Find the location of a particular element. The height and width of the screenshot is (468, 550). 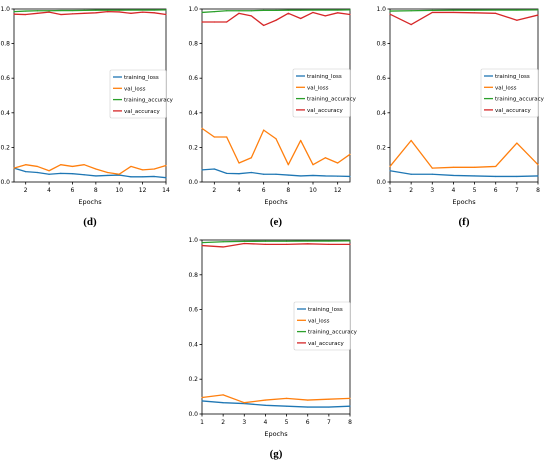

y-tick-label: 0.2 is located at coordinates (193, 379).